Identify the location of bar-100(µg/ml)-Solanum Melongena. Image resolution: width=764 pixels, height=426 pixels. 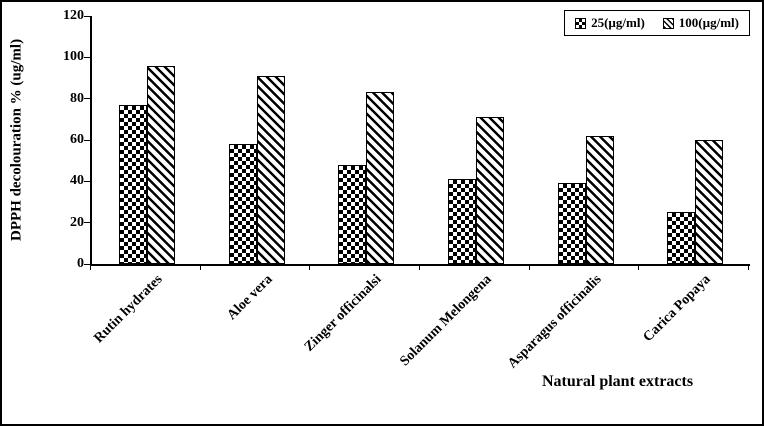
(489, 190).